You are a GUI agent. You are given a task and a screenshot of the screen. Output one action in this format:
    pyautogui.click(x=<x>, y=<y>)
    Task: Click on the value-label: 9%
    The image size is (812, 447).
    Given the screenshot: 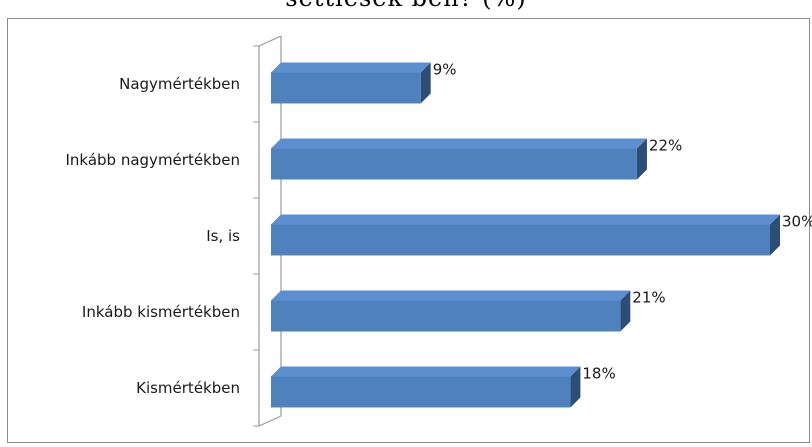 What is the action you would take?
    pyautogui.click(x=445, y=70)
    